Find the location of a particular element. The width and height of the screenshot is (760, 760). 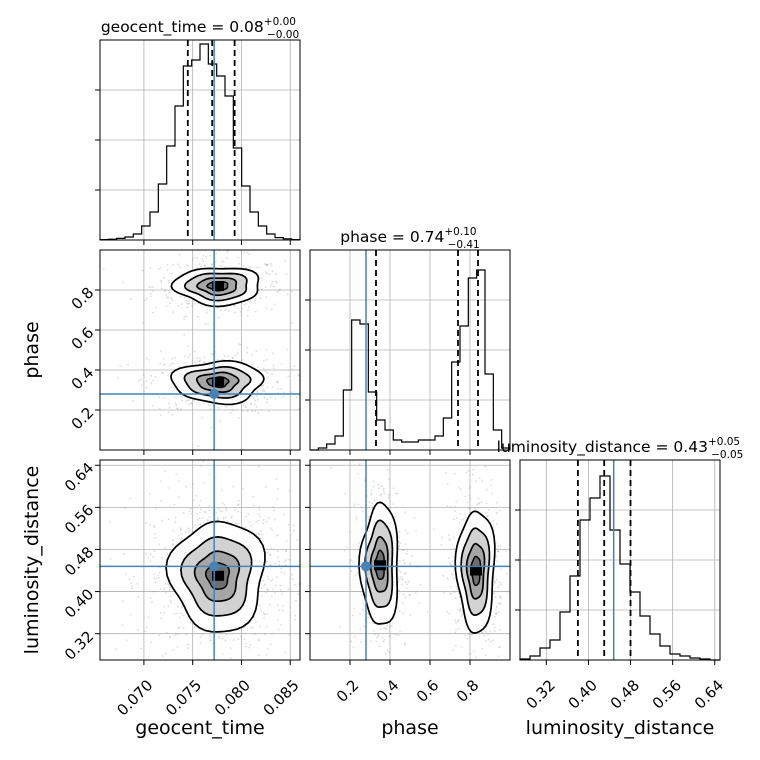

y-axis-label-phase: phase is located at coordinates (32, 349).